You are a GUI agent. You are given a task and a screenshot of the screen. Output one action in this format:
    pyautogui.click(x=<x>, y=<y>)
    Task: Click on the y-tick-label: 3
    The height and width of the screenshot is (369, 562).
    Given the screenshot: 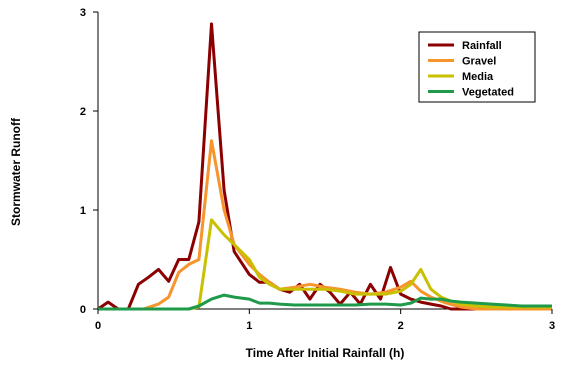 What is the action you would take?
    pyautogui.click(x=83, y=13)
    